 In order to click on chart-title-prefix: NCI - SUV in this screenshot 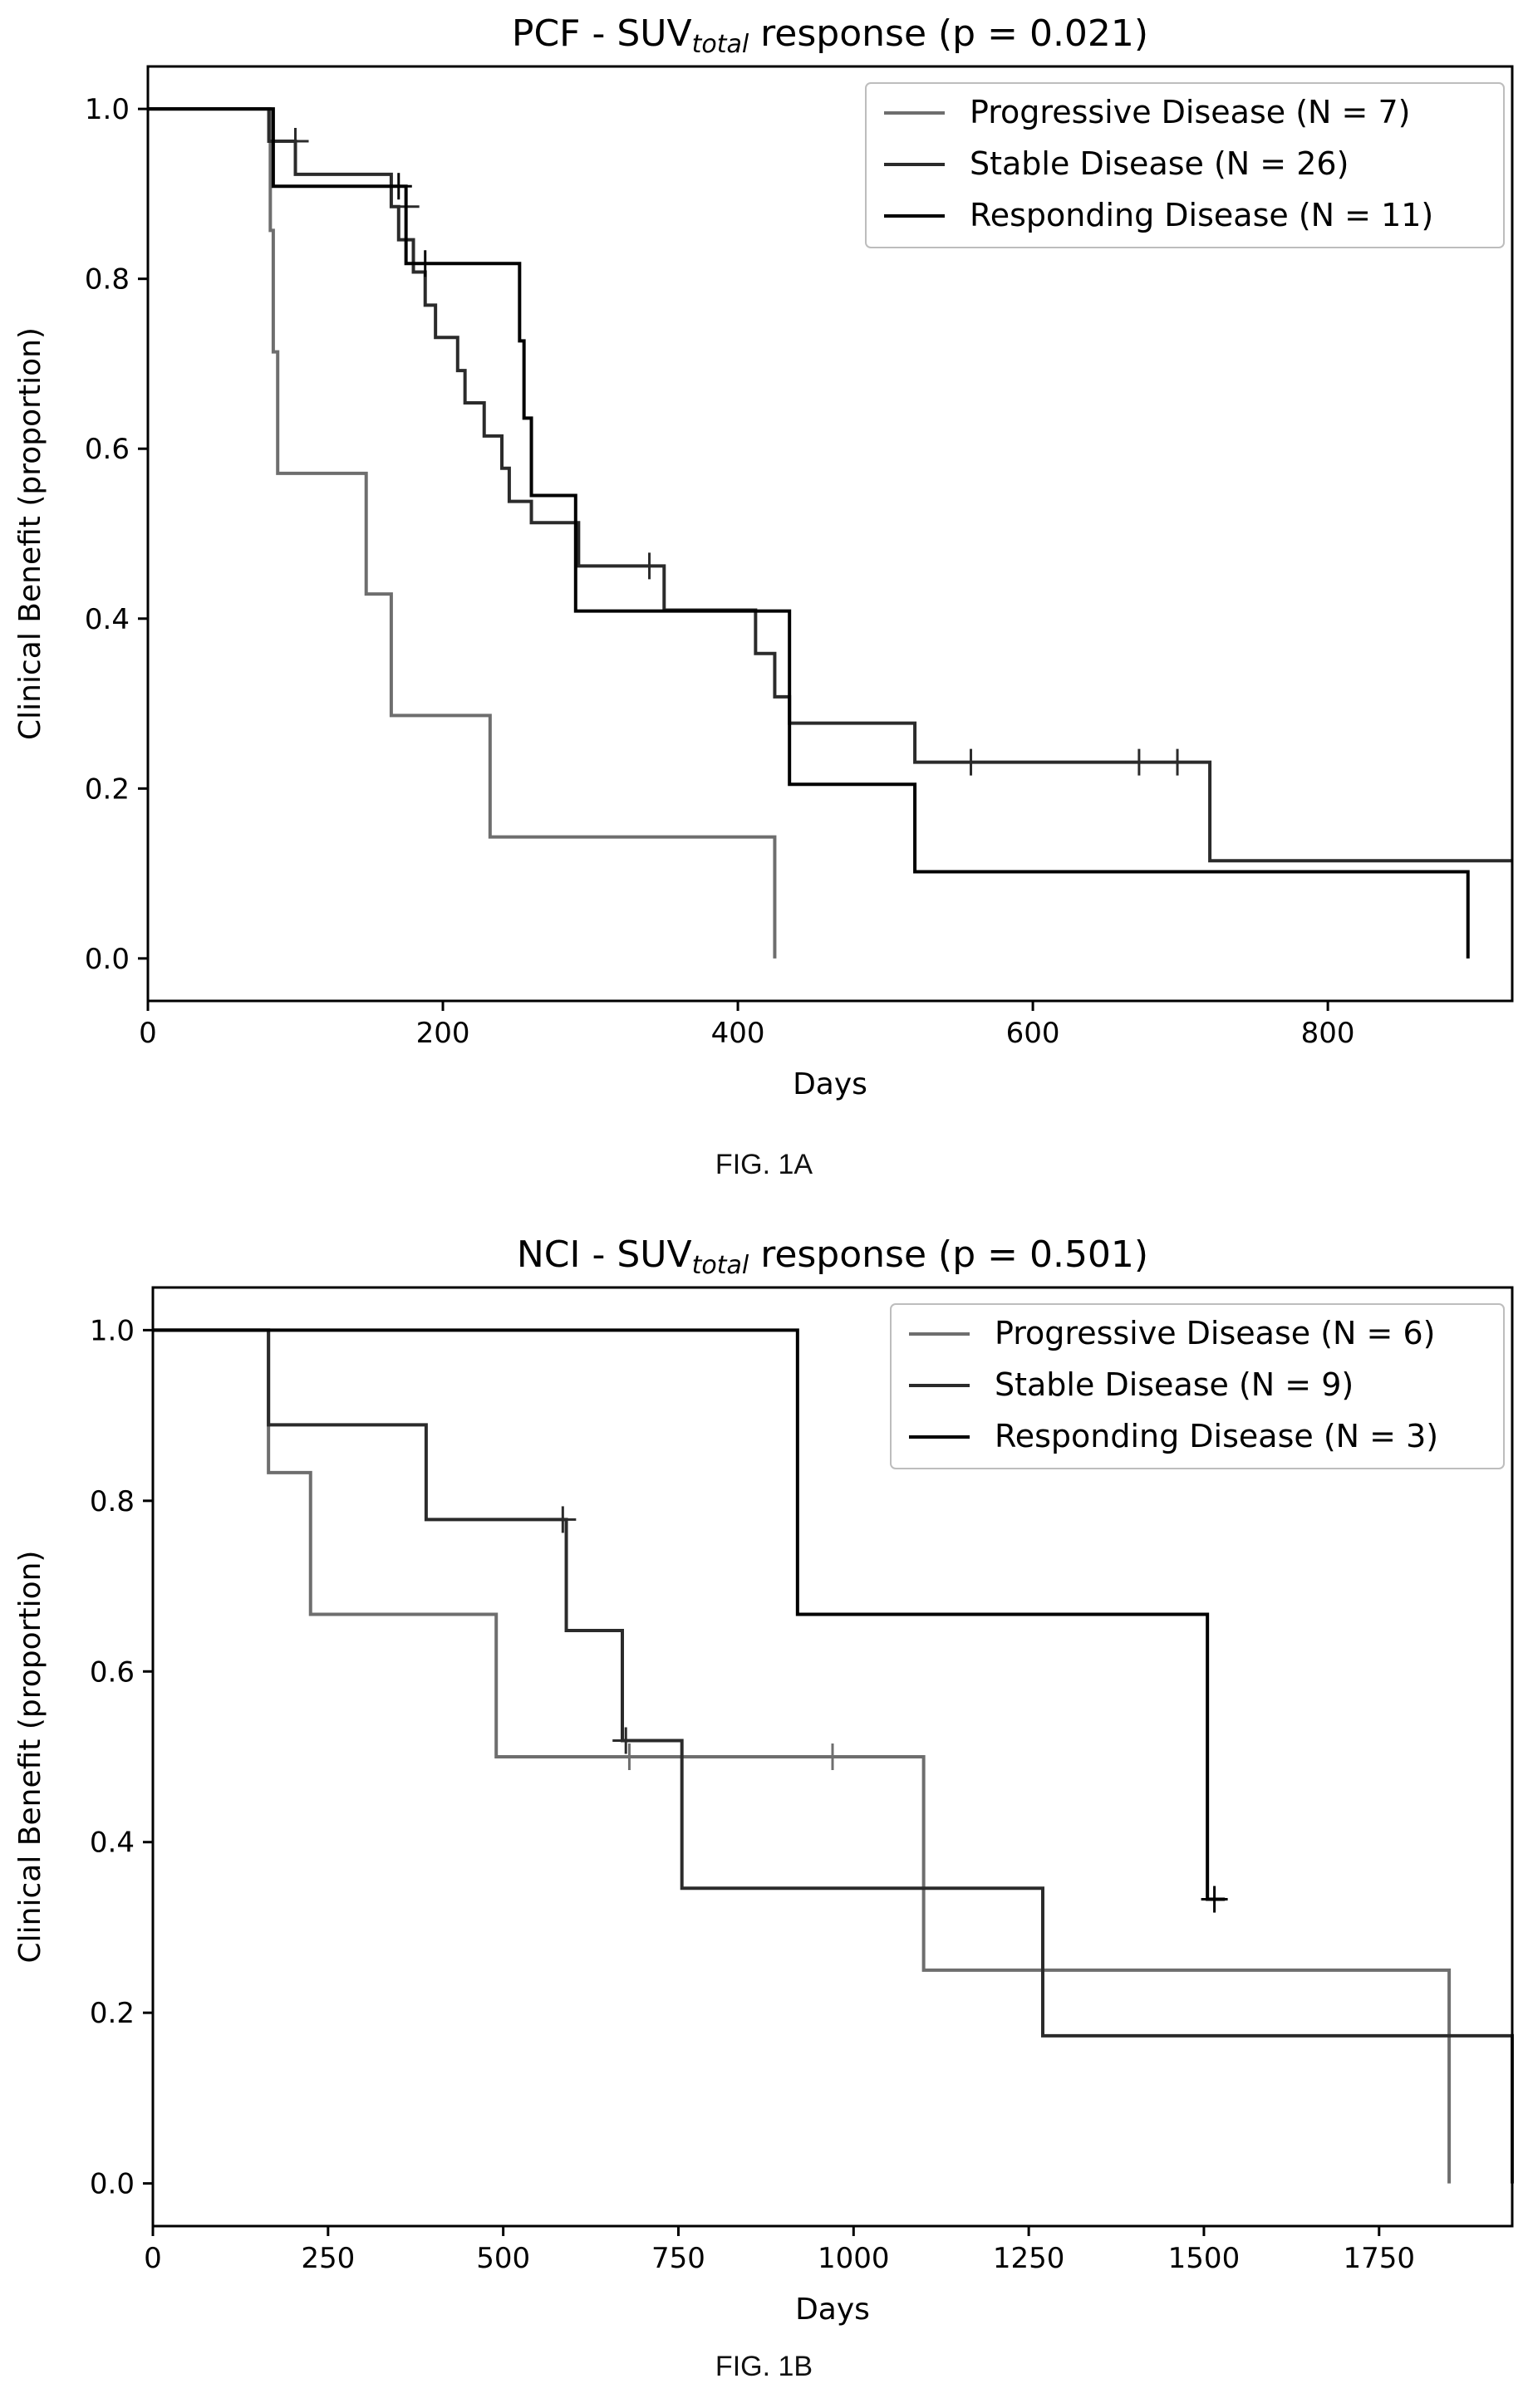, I will do `click(604, 1254)`.